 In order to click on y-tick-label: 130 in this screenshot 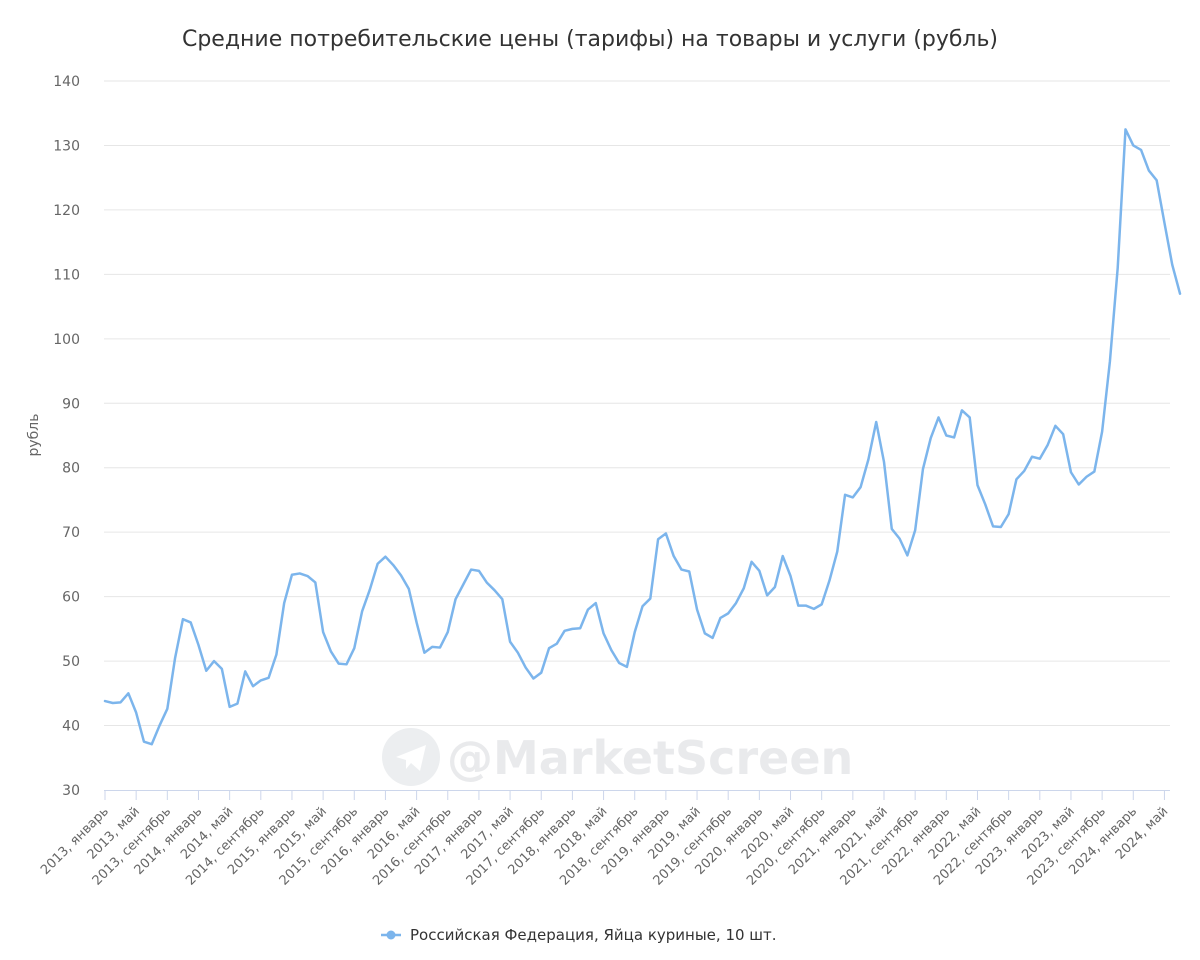, I will do `click(66, 146)`.